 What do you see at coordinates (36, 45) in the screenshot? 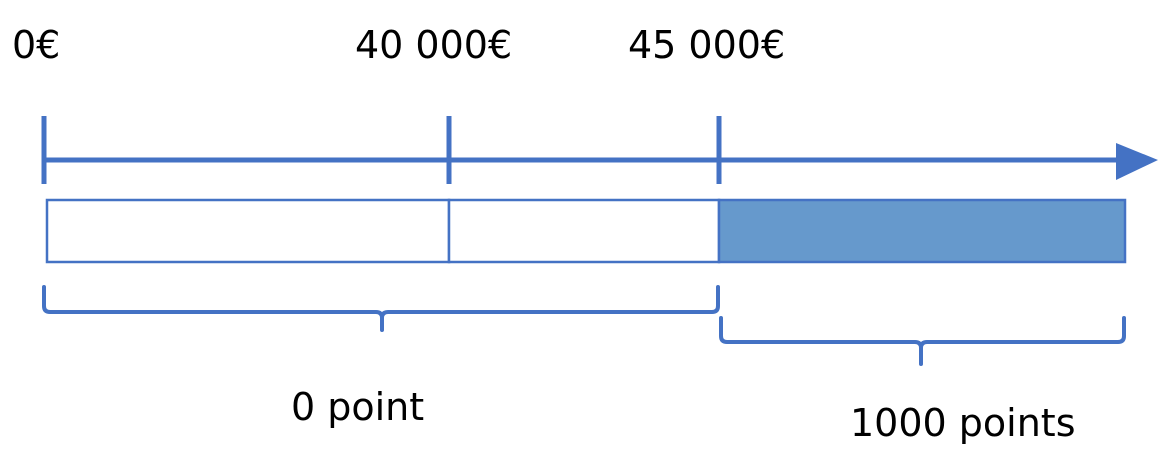
I see `tick-label-0: 0€` at bounding box center [36, 45].